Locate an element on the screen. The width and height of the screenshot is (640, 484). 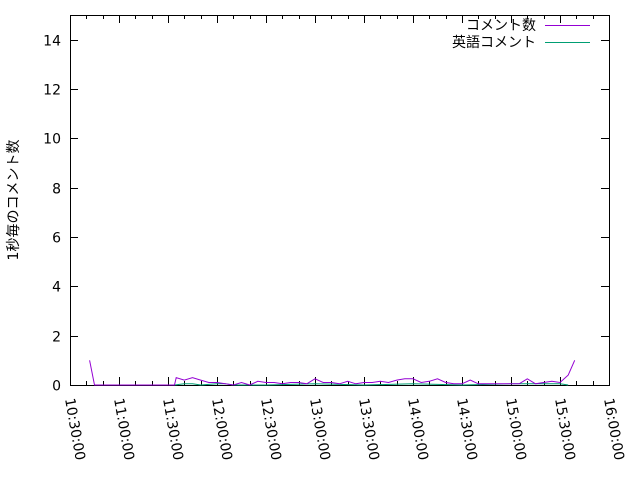
x-tick-label: 12:30:00 is located at coordinates (270, 429).